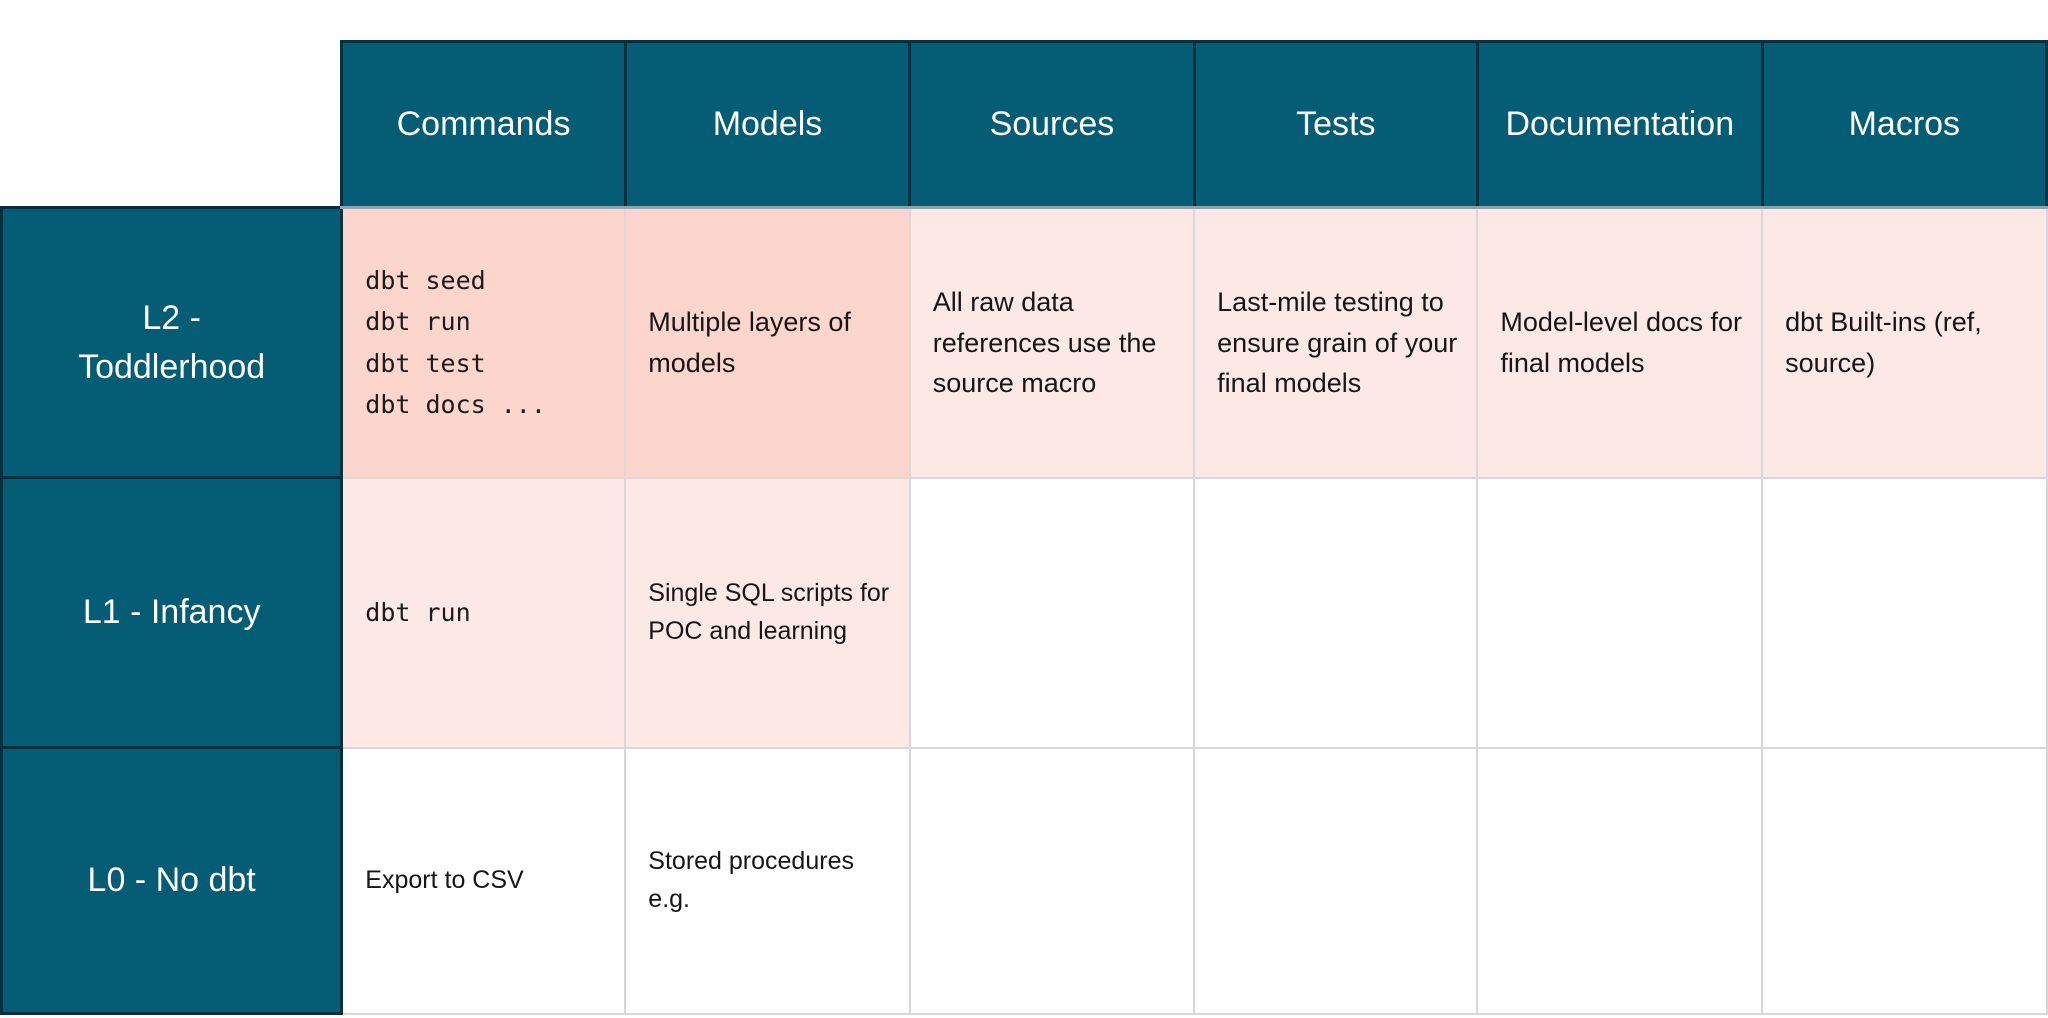  I want to click on cell-l0-models: Stored procedures e.g., so click(767, 880).